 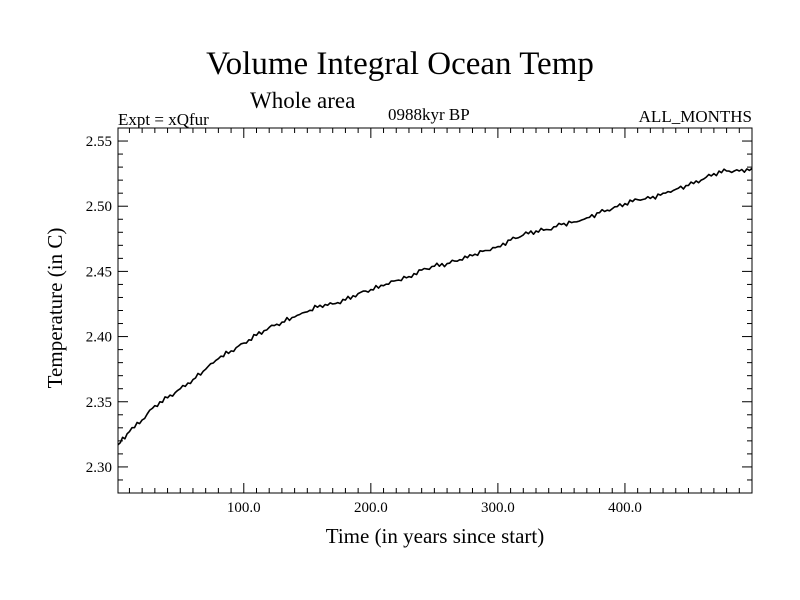 What do you see at coordinates (99, 403) in the screenshot?
I see `y-tick-label: 2.35` at bounding box center [99, 403].